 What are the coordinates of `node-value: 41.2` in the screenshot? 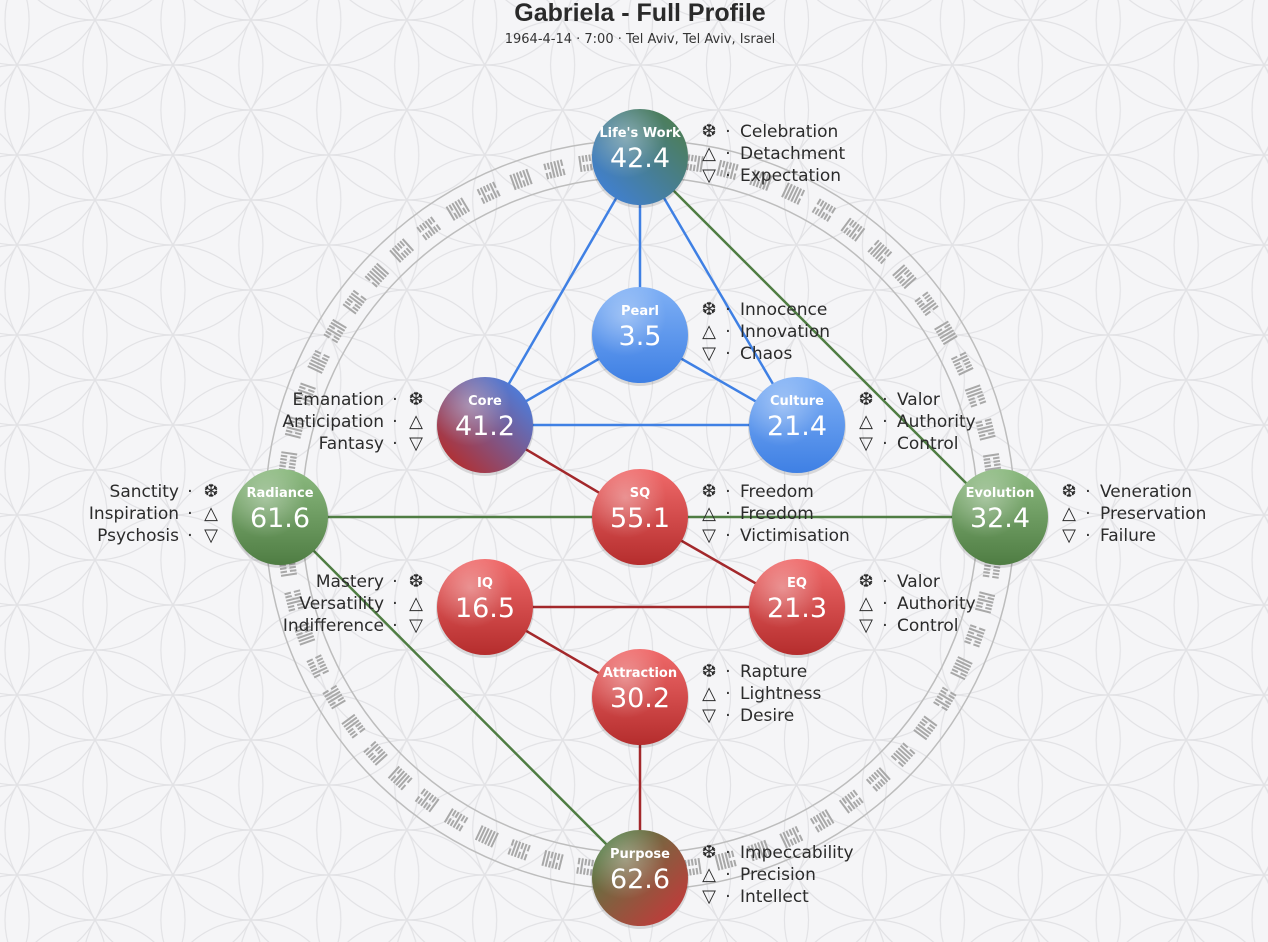 It's located at (485, 426).